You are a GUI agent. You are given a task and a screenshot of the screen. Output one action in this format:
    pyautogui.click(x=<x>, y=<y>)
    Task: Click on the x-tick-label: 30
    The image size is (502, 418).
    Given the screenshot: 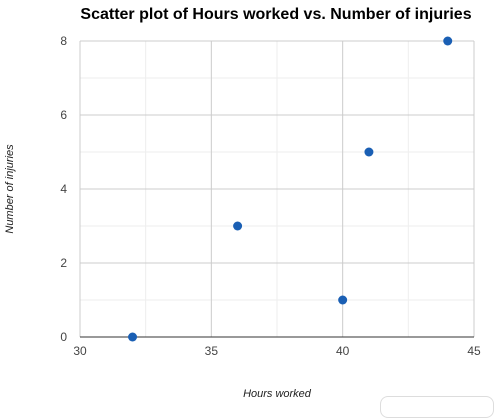 What is the action you would take?
    pyautogui.click(x=80, y=351)
    